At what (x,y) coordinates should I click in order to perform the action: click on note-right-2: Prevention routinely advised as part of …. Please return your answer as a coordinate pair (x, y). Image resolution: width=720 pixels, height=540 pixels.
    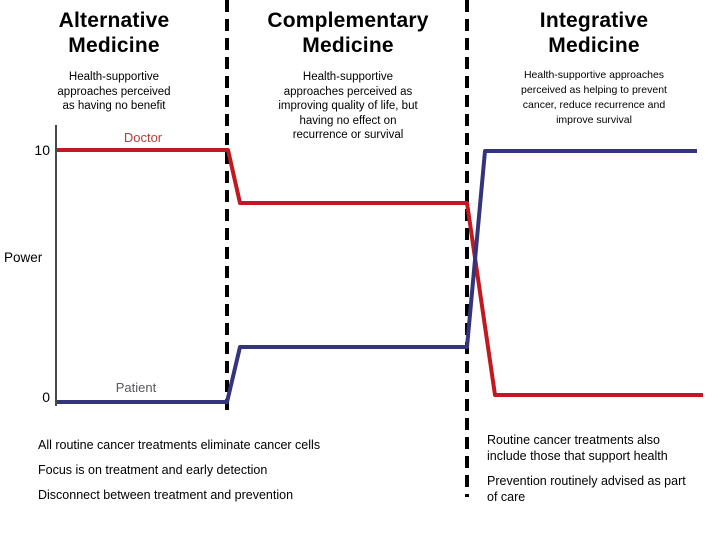
    Looking at the image, I should click on (586, 489).